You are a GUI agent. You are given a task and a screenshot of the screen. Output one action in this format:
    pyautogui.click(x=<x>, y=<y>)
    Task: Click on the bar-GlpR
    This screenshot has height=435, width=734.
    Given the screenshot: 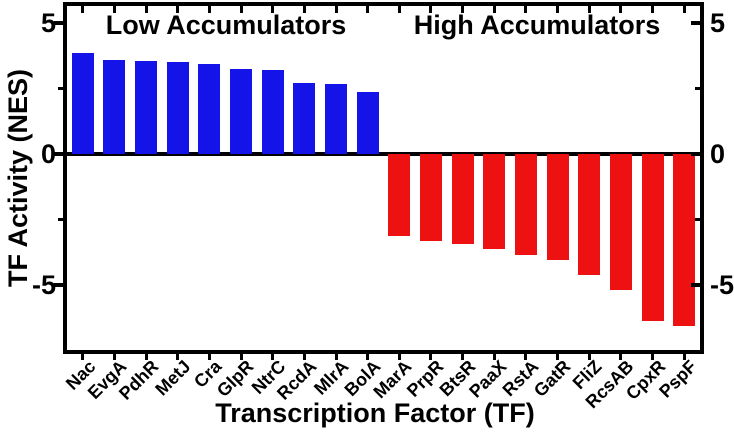 What is the action you would take?
    pyautogui.click(x=241, y=111)
    